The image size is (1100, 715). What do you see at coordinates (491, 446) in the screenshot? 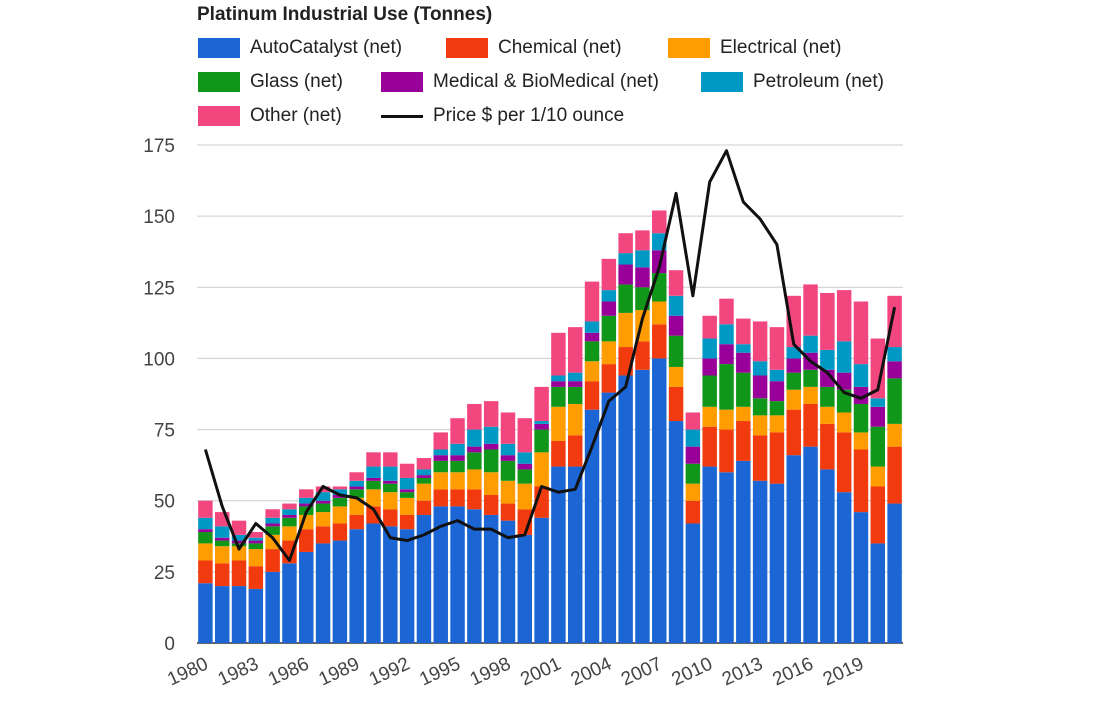
I see `bar-medical-1997` at bounding box center [491, 446].